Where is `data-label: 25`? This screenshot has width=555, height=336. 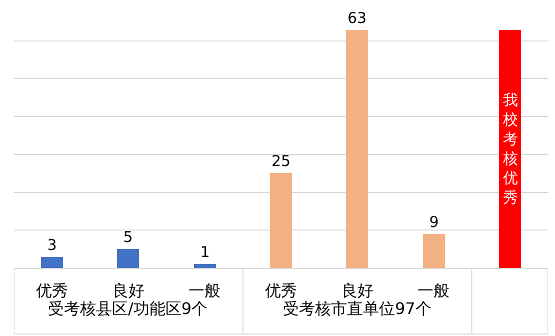 data-label: 25 is located at coordinates (281, 161).